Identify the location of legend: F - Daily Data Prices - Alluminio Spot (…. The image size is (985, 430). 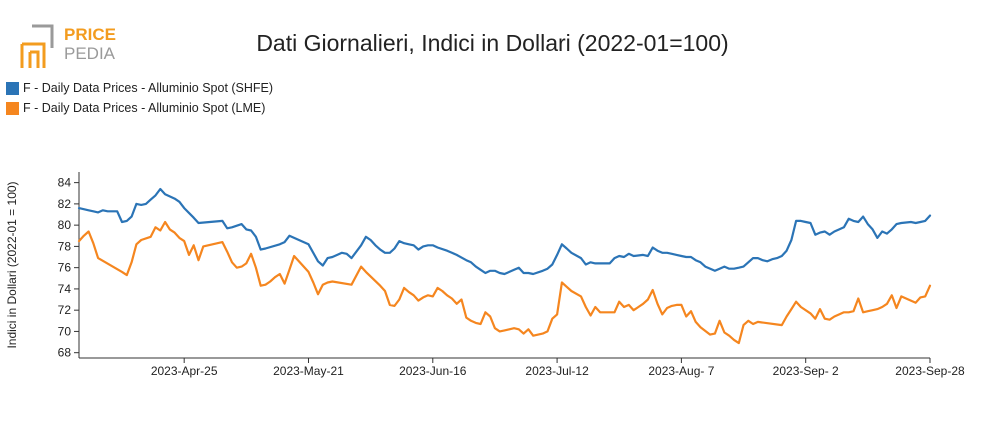
(139, 98).